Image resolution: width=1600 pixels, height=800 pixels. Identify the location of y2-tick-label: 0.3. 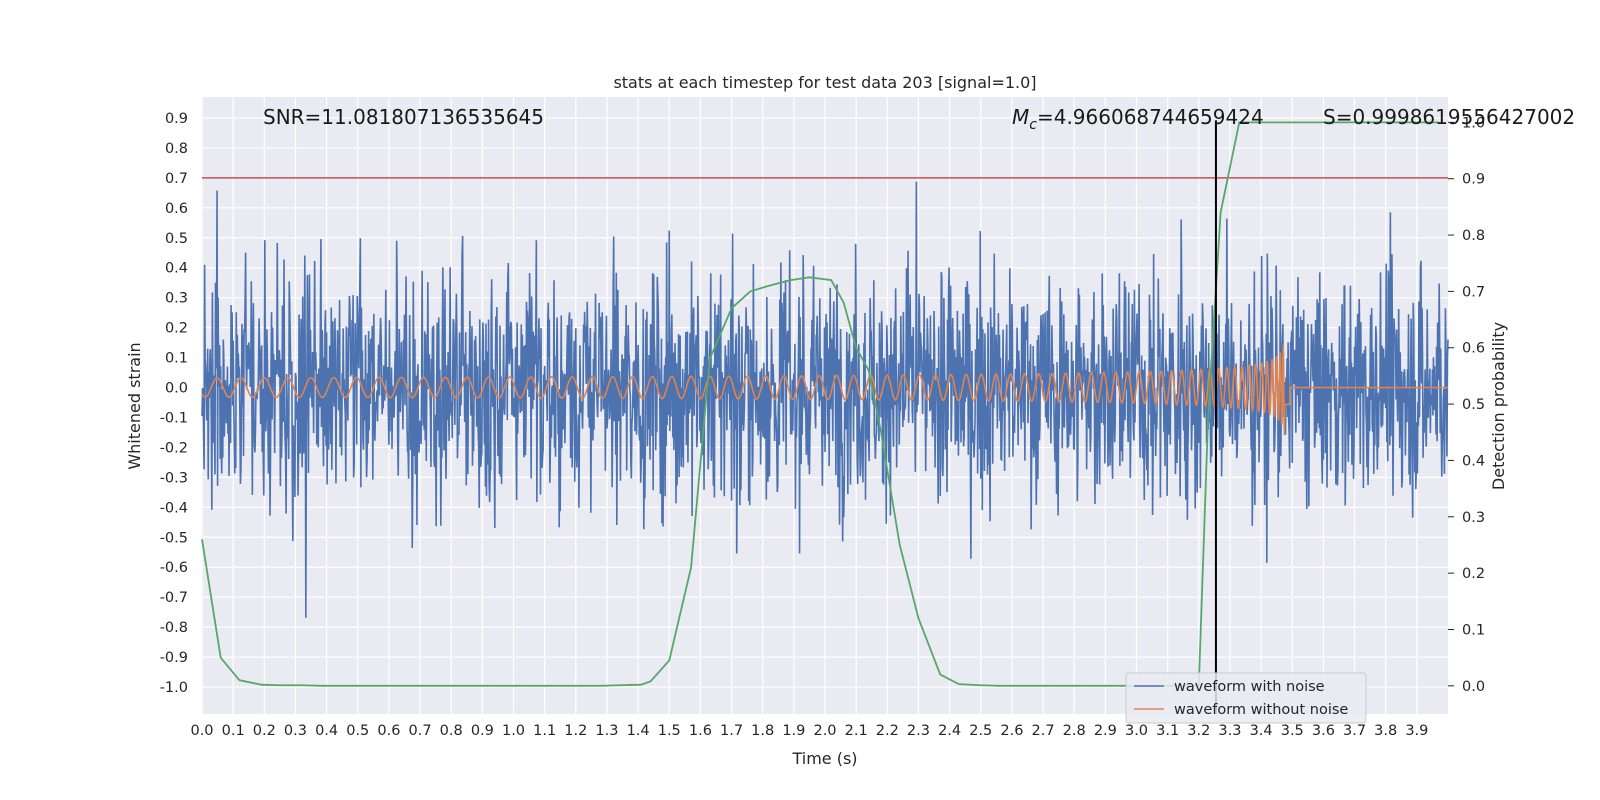
(1473, 518).